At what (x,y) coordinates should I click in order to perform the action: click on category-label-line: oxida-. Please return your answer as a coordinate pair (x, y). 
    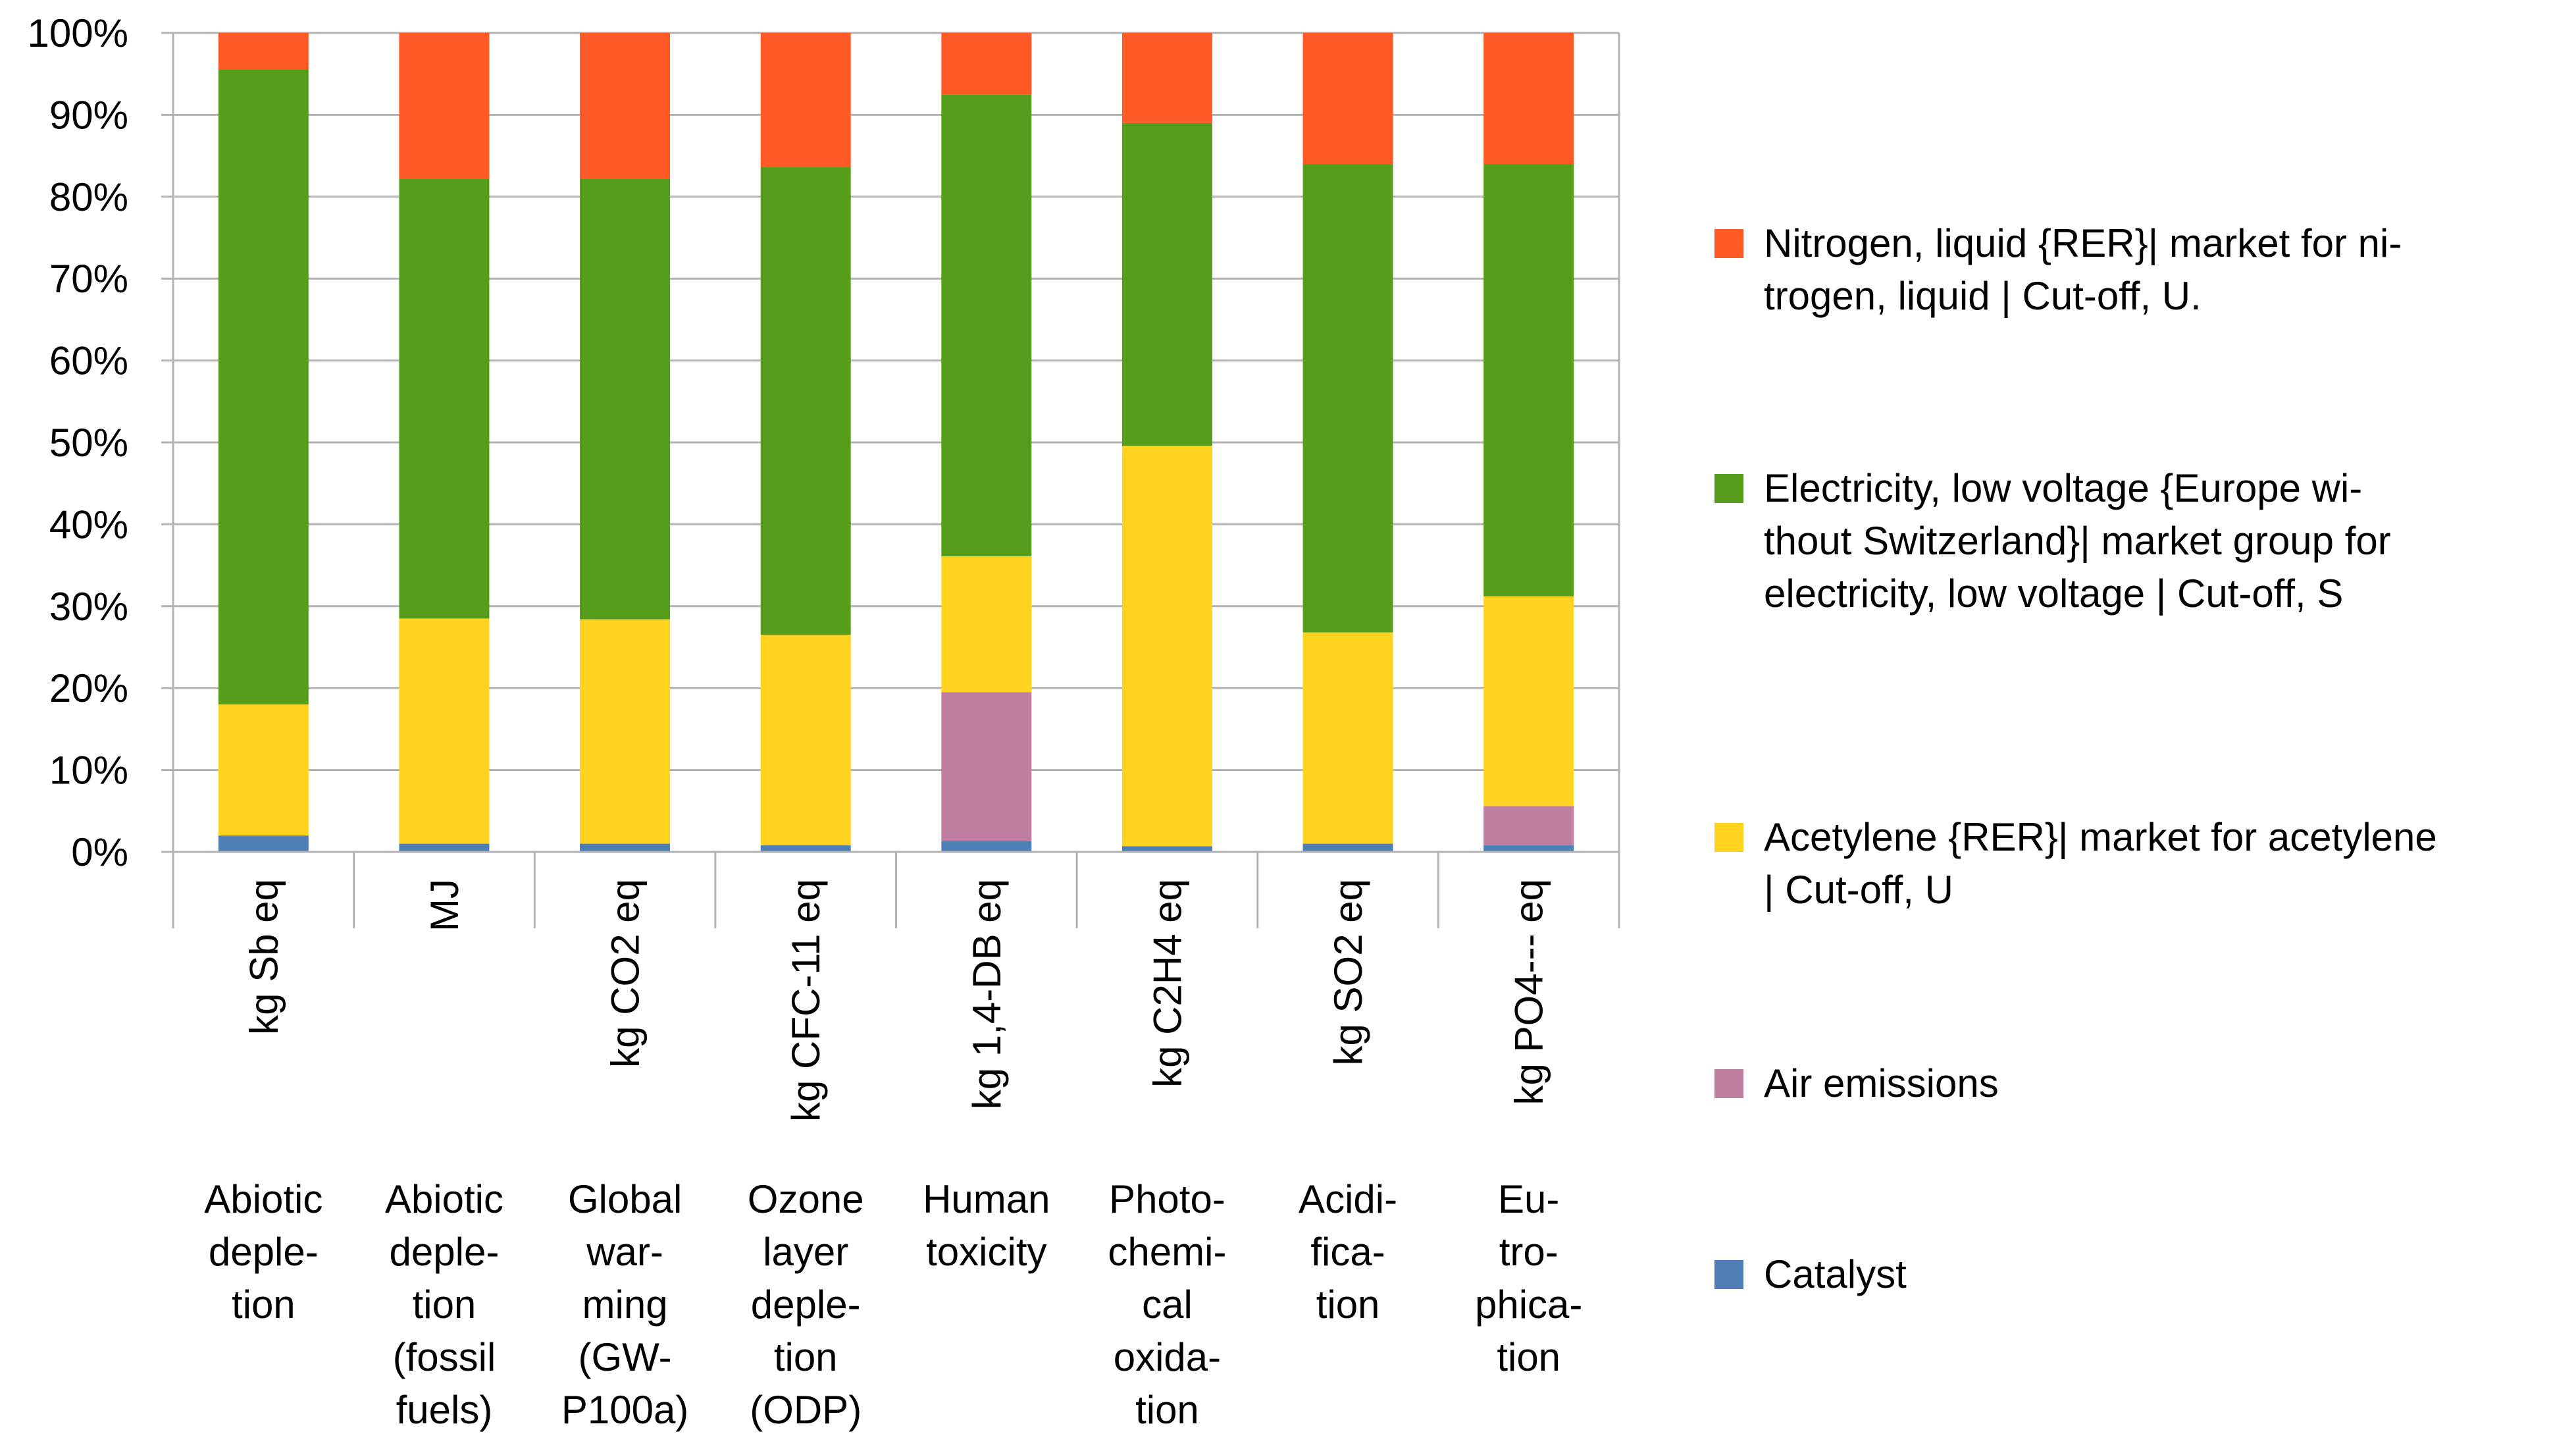
    Looking at the image, I should click on (1167, 1357).